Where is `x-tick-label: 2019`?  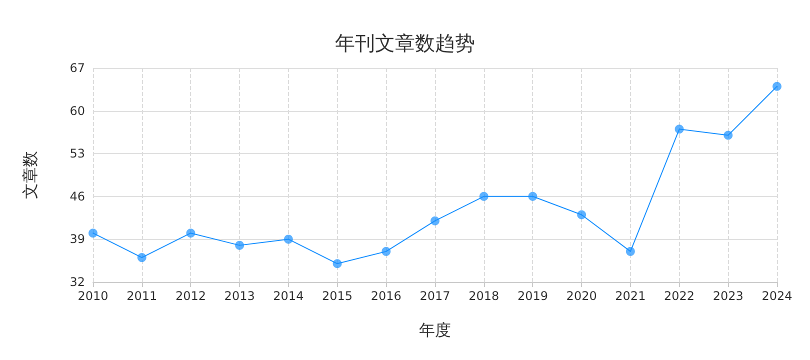
x-tick-label: 2019 is located at coordinates (532, 296).